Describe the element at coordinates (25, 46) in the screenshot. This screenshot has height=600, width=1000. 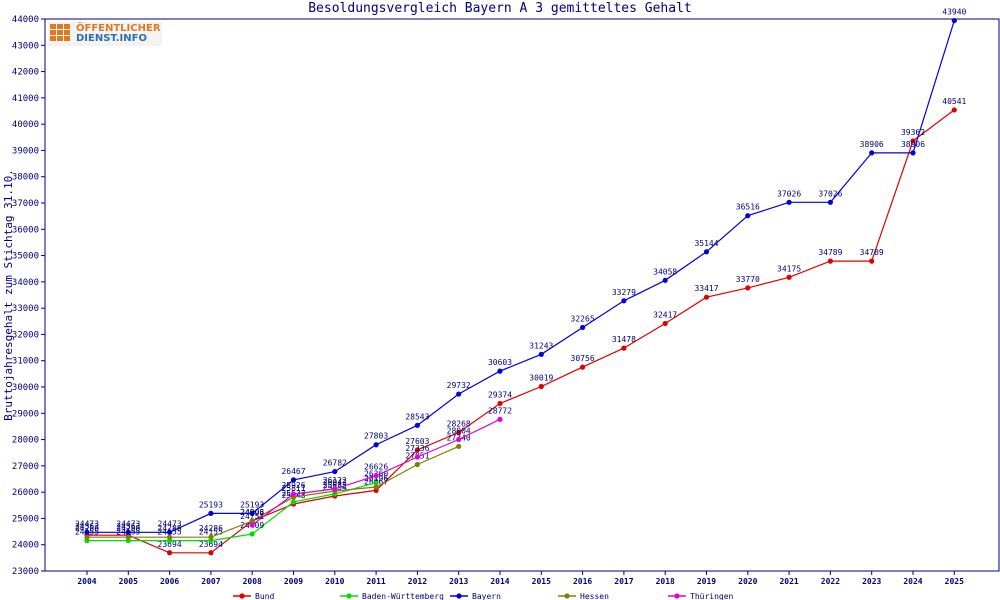
I see `y-tick-label: 43000` at that location.